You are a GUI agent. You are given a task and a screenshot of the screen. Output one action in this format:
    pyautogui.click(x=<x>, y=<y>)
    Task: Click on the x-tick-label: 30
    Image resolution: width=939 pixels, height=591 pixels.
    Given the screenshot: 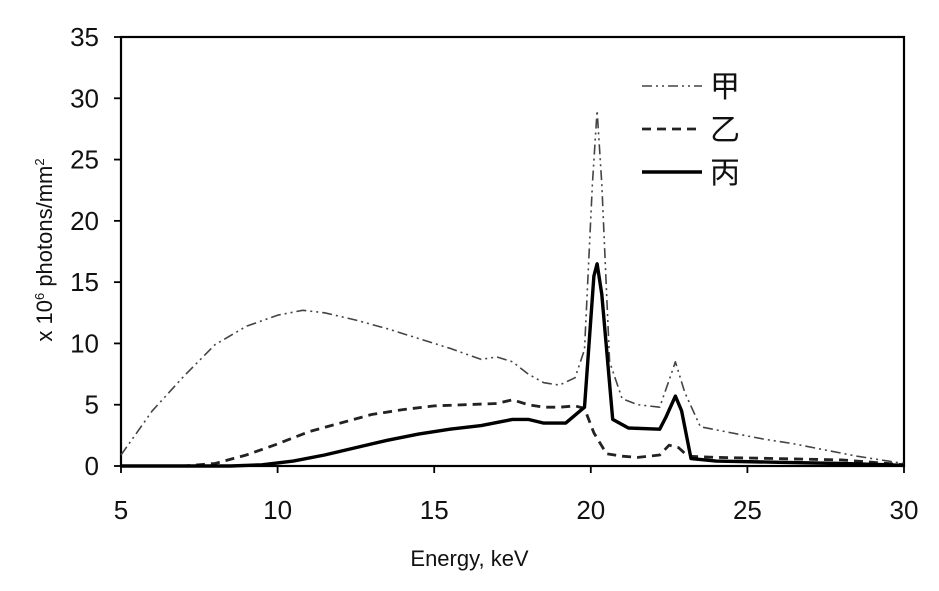 What is the action you would take?
    pyautogui.click(x=904, y=510)
    